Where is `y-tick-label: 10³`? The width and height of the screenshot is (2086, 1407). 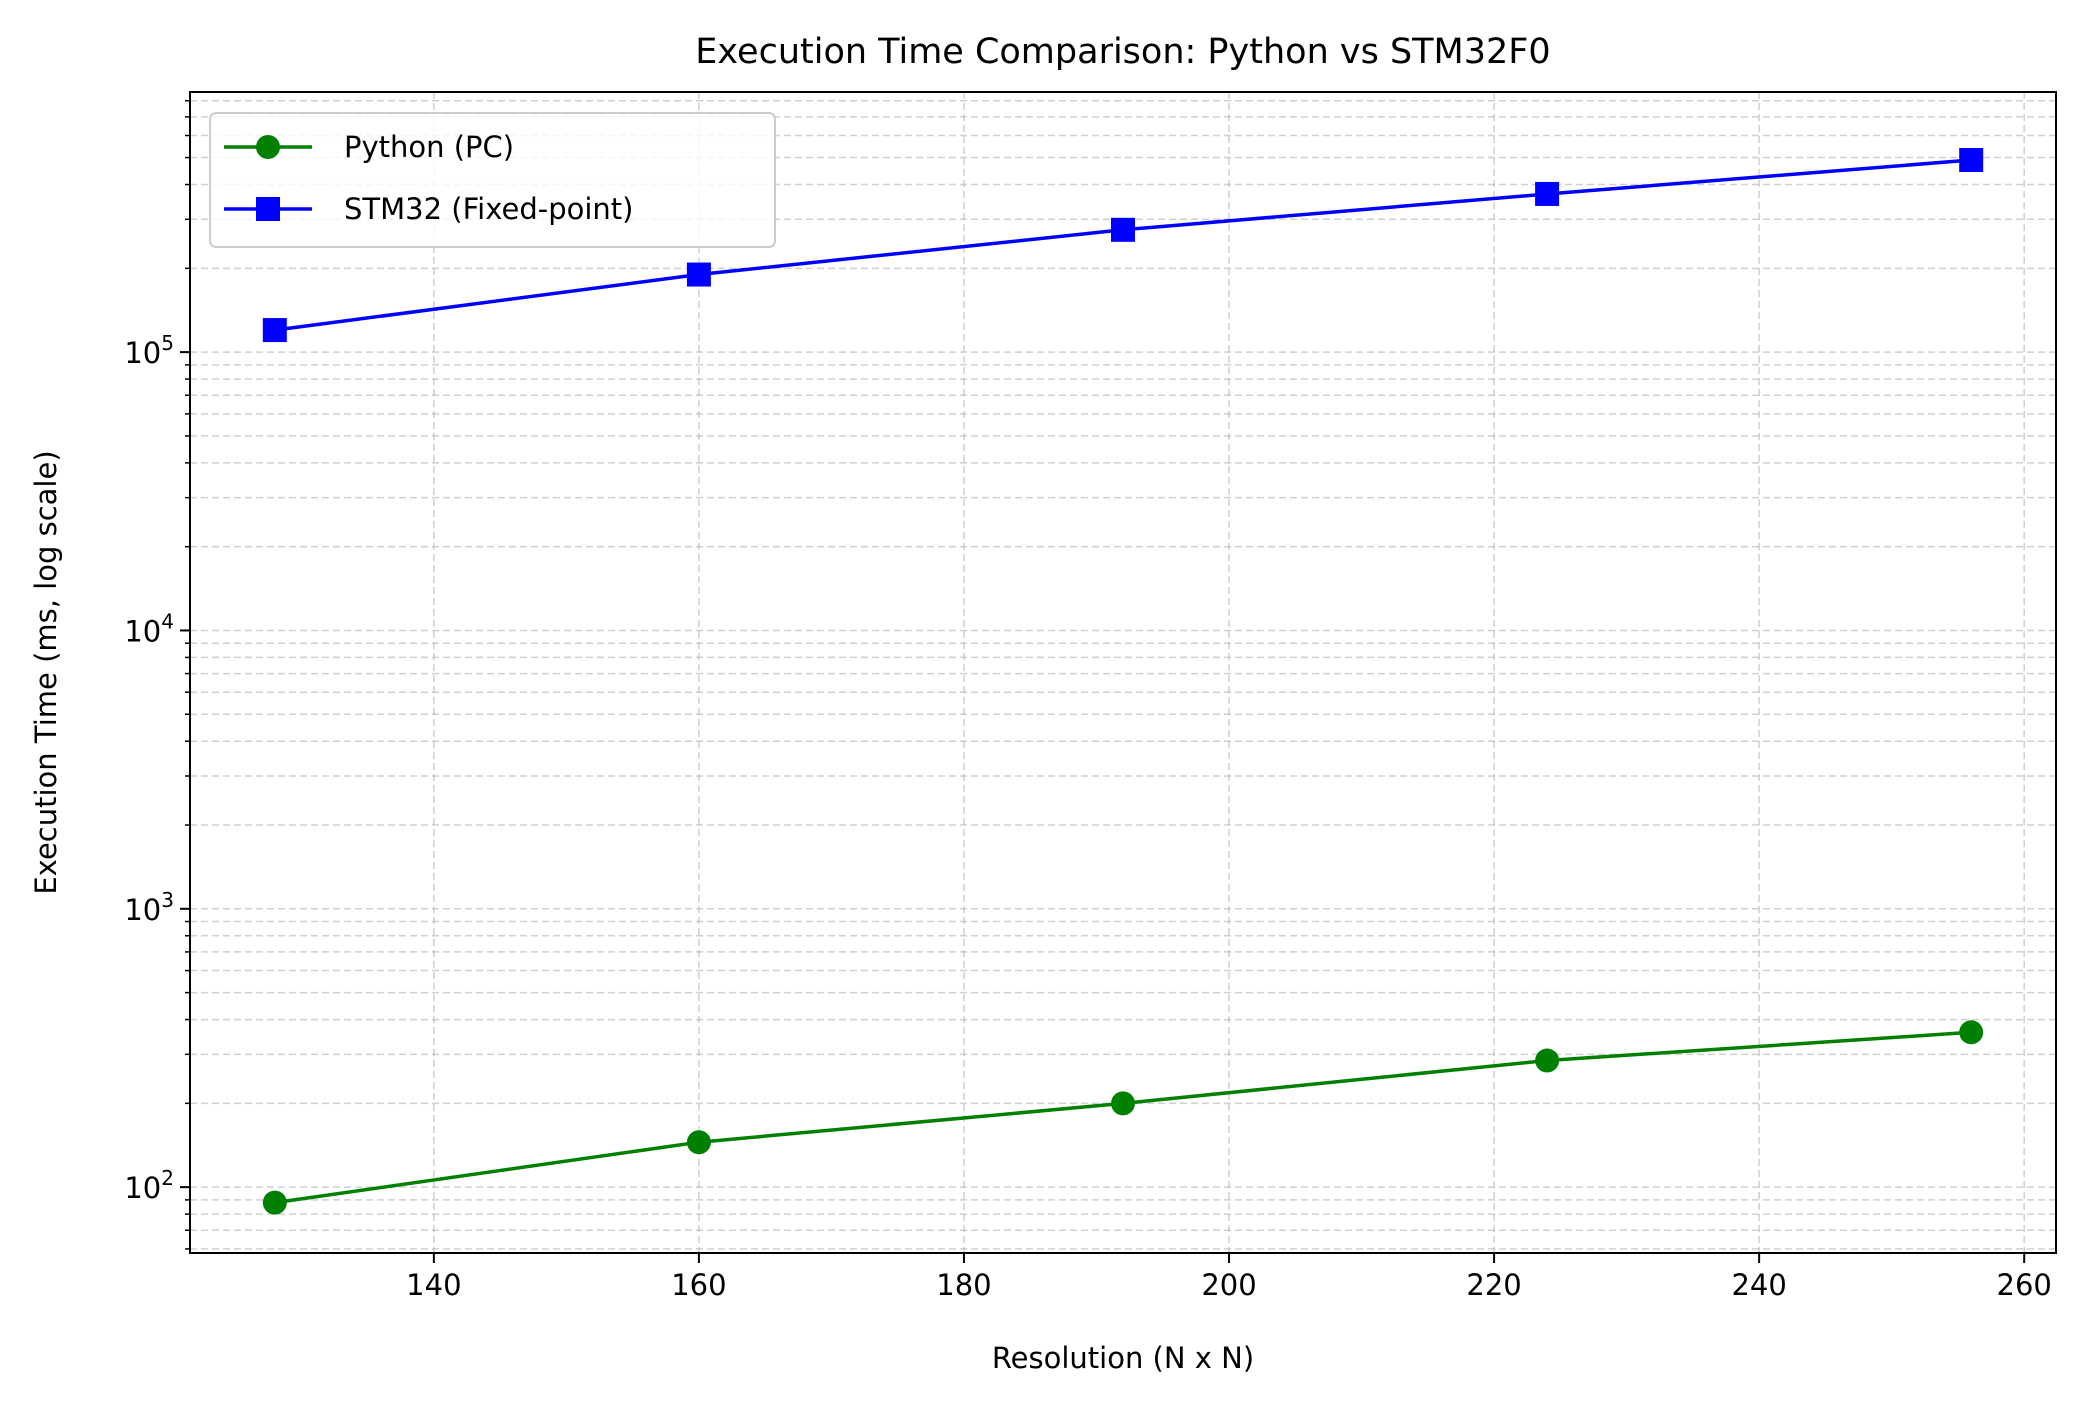 y-tick-label: 10³ is located at coordinates (149, 907).